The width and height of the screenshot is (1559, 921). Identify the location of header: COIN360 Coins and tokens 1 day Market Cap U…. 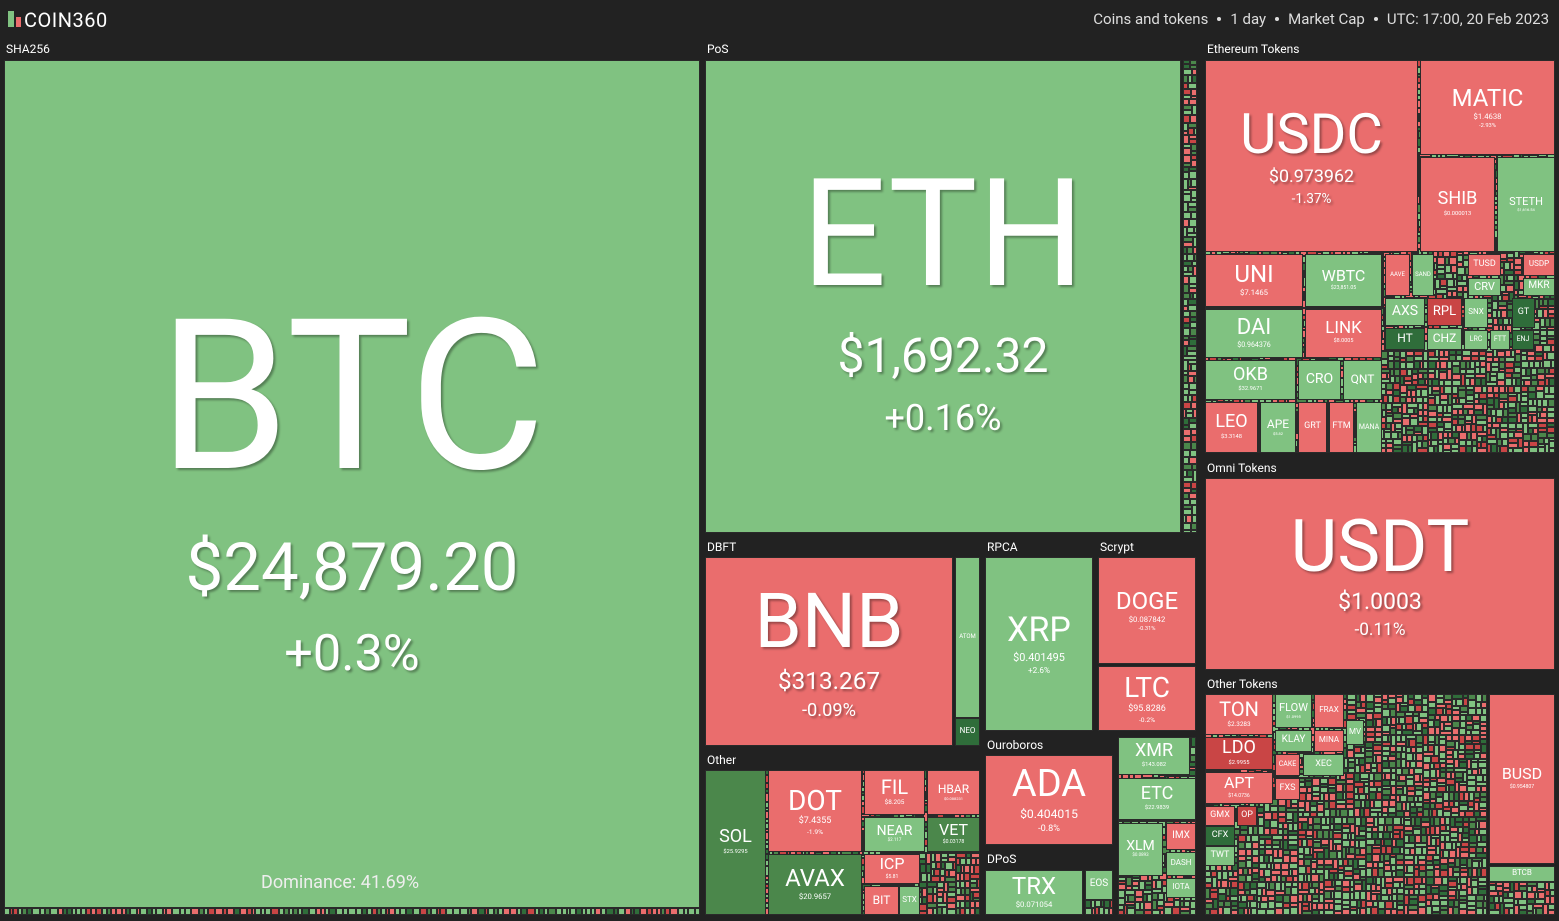
(779, 19).